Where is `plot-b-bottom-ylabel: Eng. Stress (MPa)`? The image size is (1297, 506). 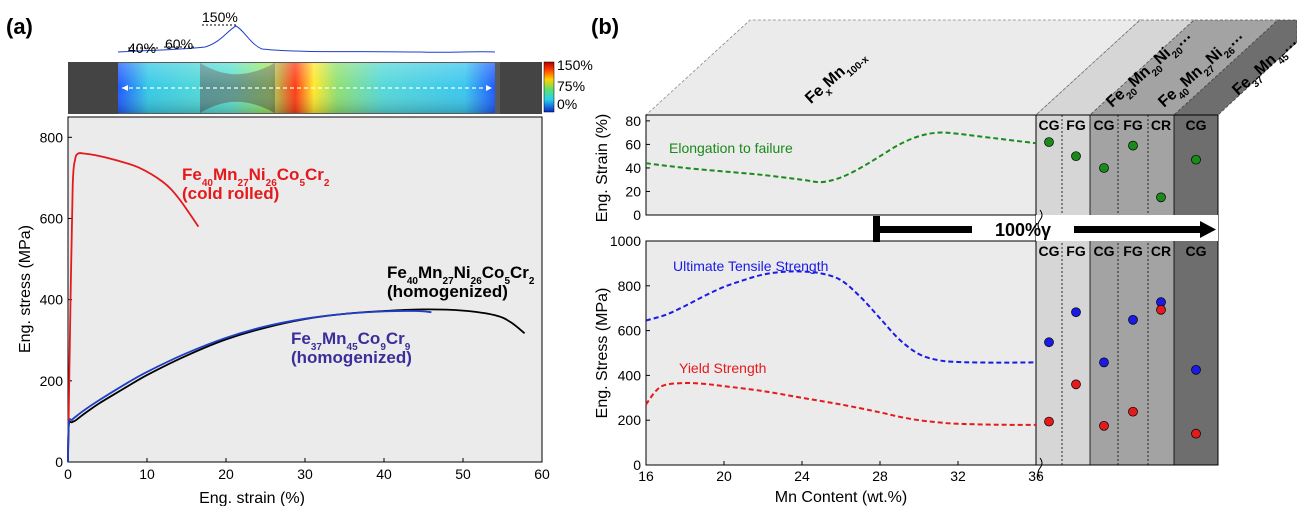
plot-b-bottom-ylabel: Eng. Stress (MPa) is located at coordinates (602, 353).